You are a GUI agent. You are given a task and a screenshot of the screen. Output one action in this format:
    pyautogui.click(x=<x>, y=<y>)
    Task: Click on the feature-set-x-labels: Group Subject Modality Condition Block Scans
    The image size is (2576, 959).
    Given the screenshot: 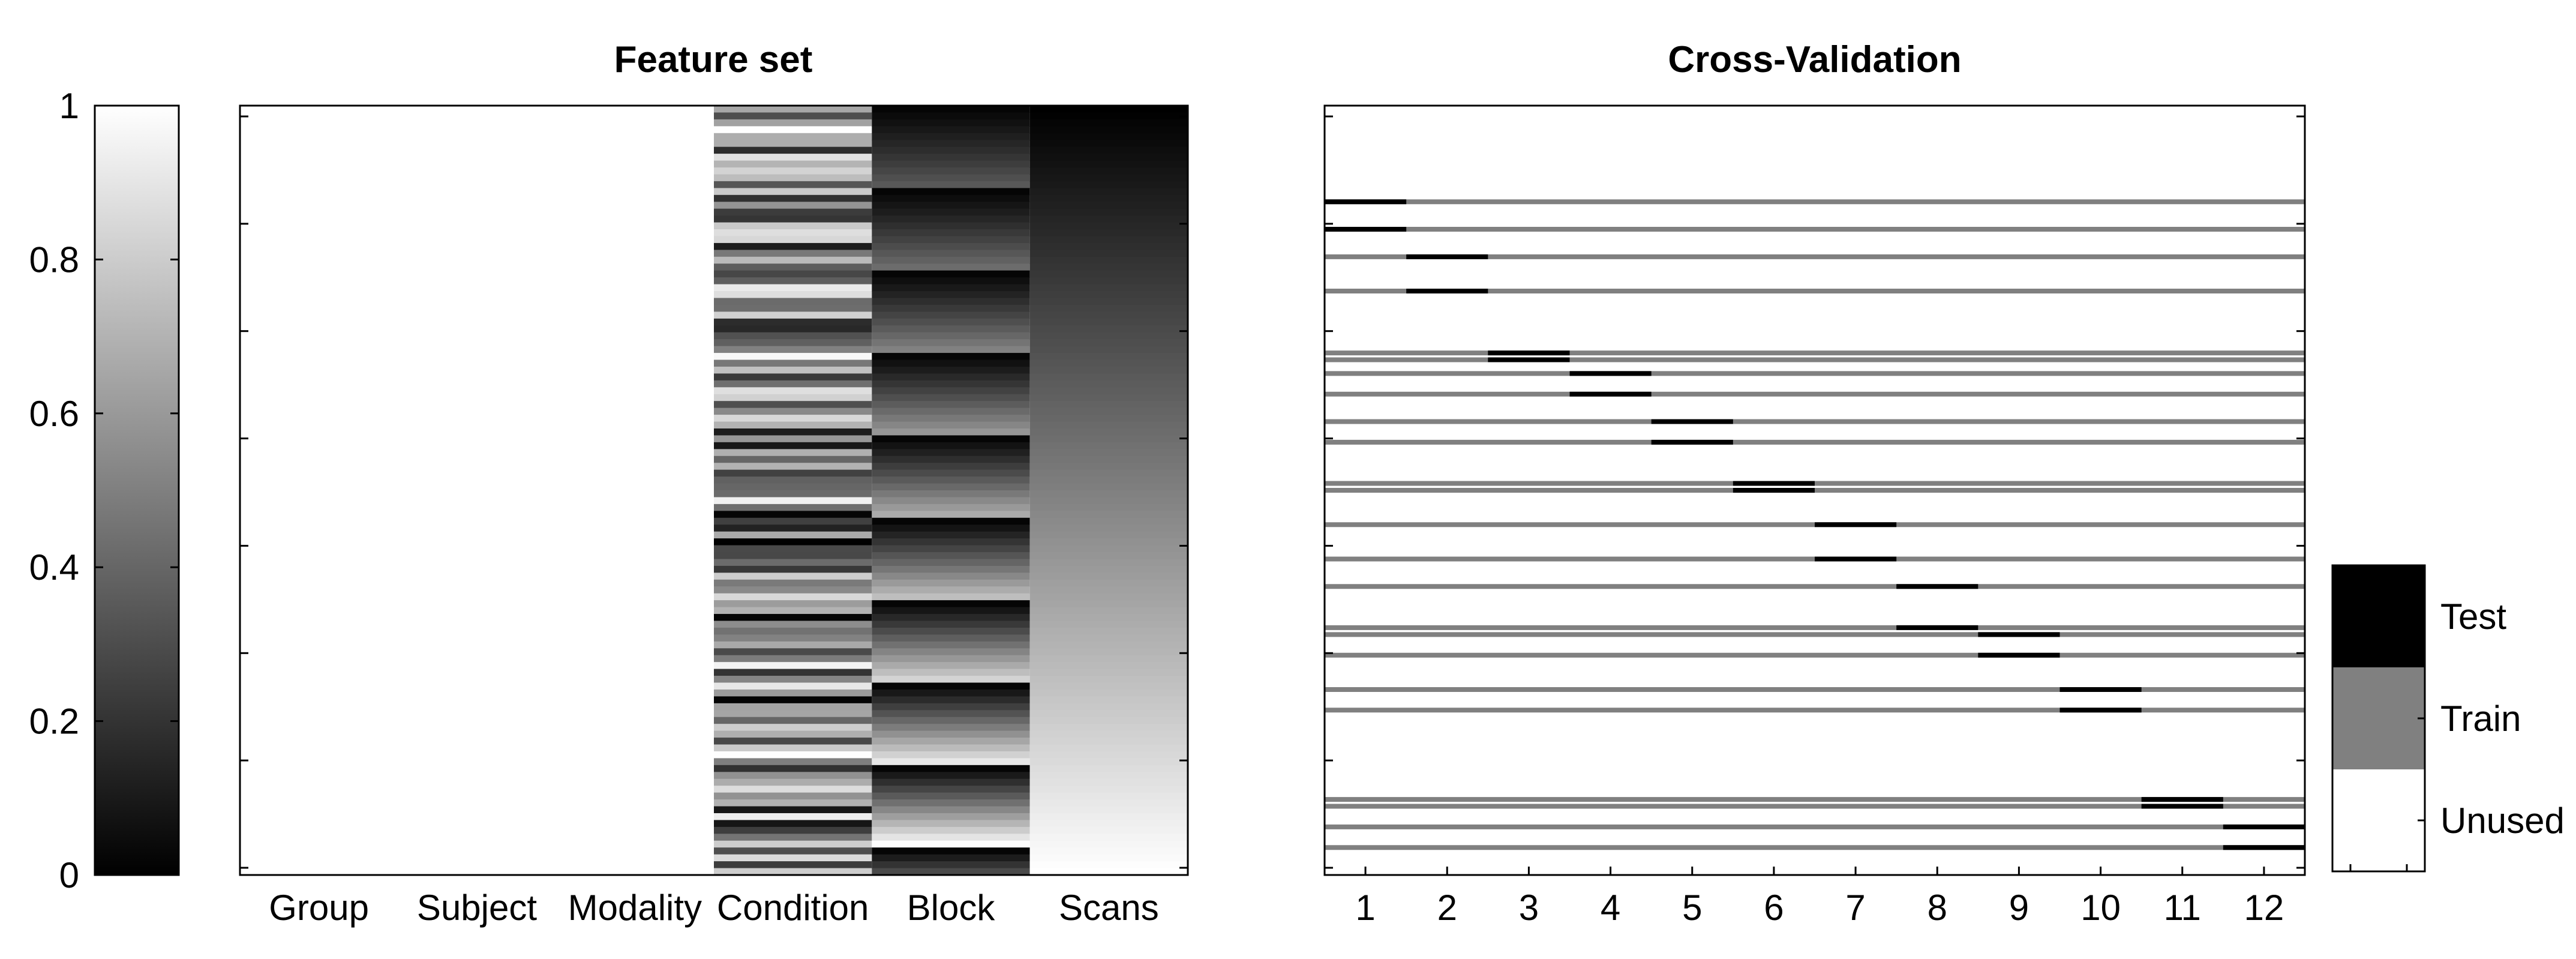 What is the action you would take?
    pyautogui.click(x=714, y=908)
    